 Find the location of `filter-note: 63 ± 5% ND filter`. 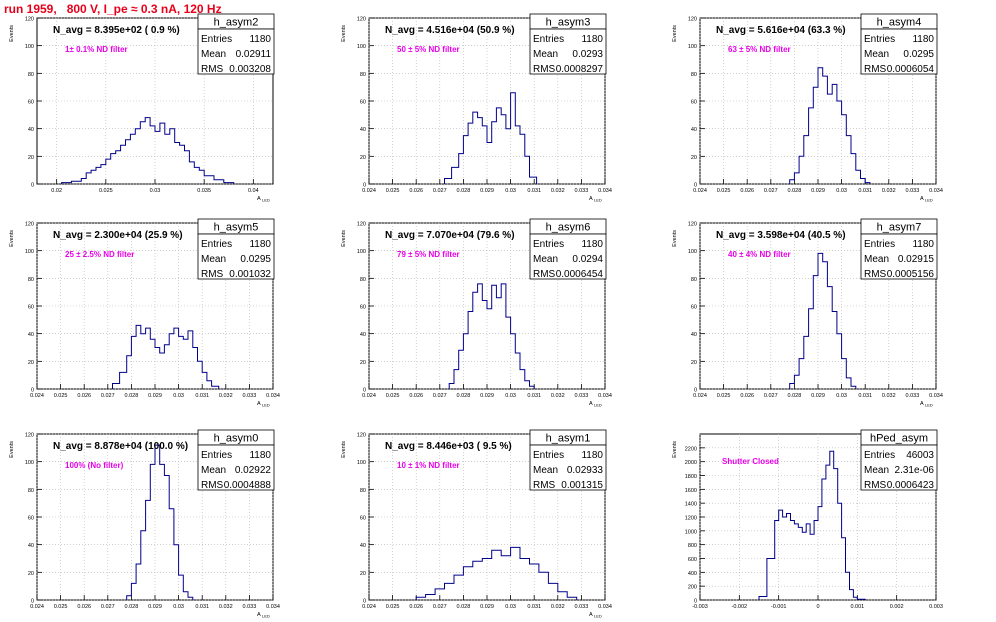

filter-note: 63 ± 5% ND filter is located at coordinates (759, 49).